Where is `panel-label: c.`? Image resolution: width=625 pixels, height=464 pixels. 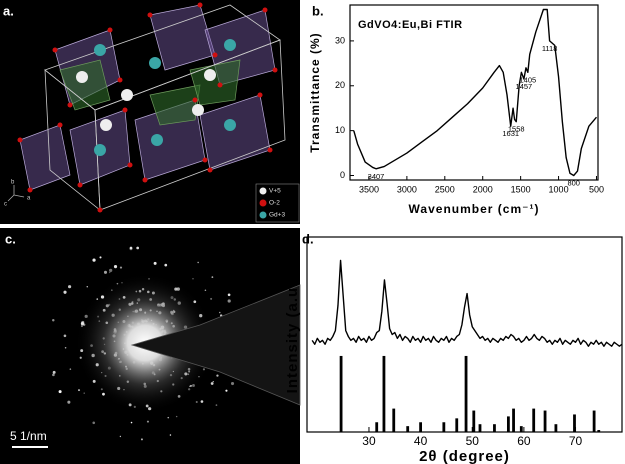 panel-label: c. is located at coordinates (10, 238).